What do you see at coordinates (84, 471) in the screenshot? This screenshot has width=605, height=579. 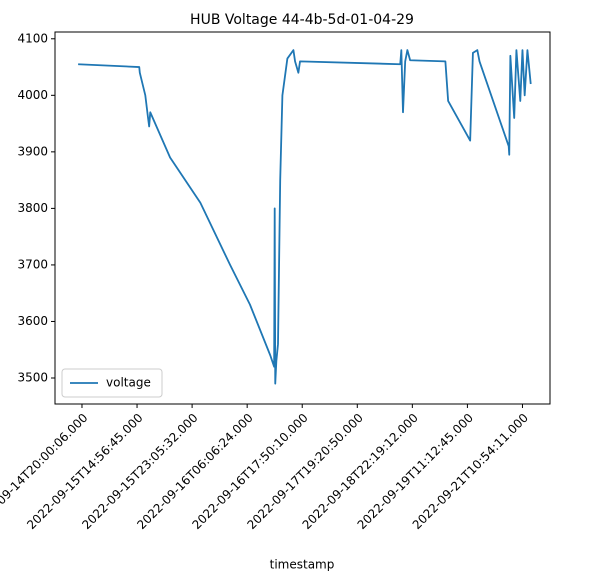 I see `x-tick-label: 2022-09-15T14:56:45.000` at bounding box center [84, 471].